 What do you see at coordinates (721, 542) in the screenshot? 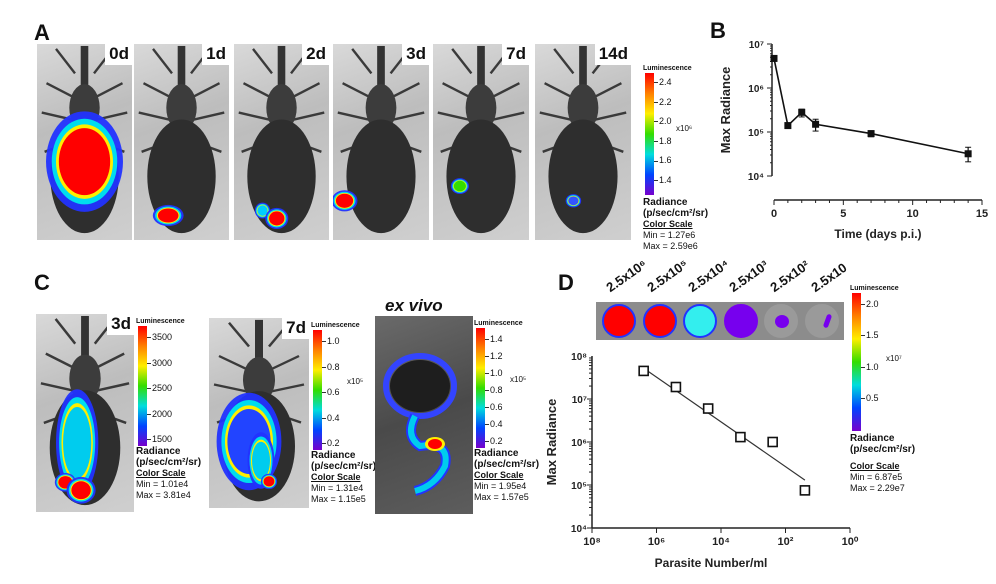
I see `x-tick-label: 10⁴` at bounding box center [721, 542].